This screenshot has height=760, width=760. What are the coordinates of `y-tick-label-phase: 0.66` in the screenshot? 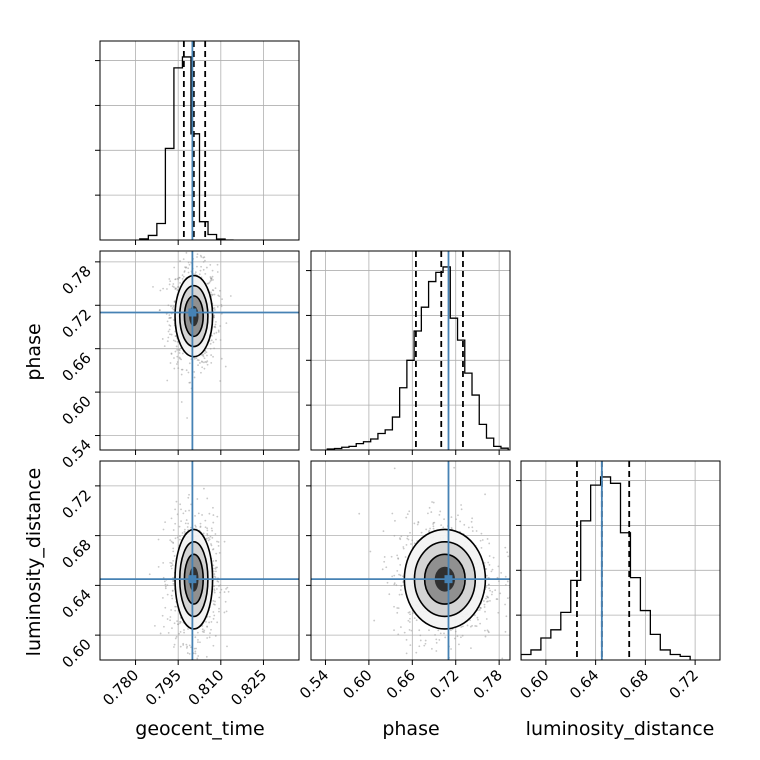 It's located at (76, 367).